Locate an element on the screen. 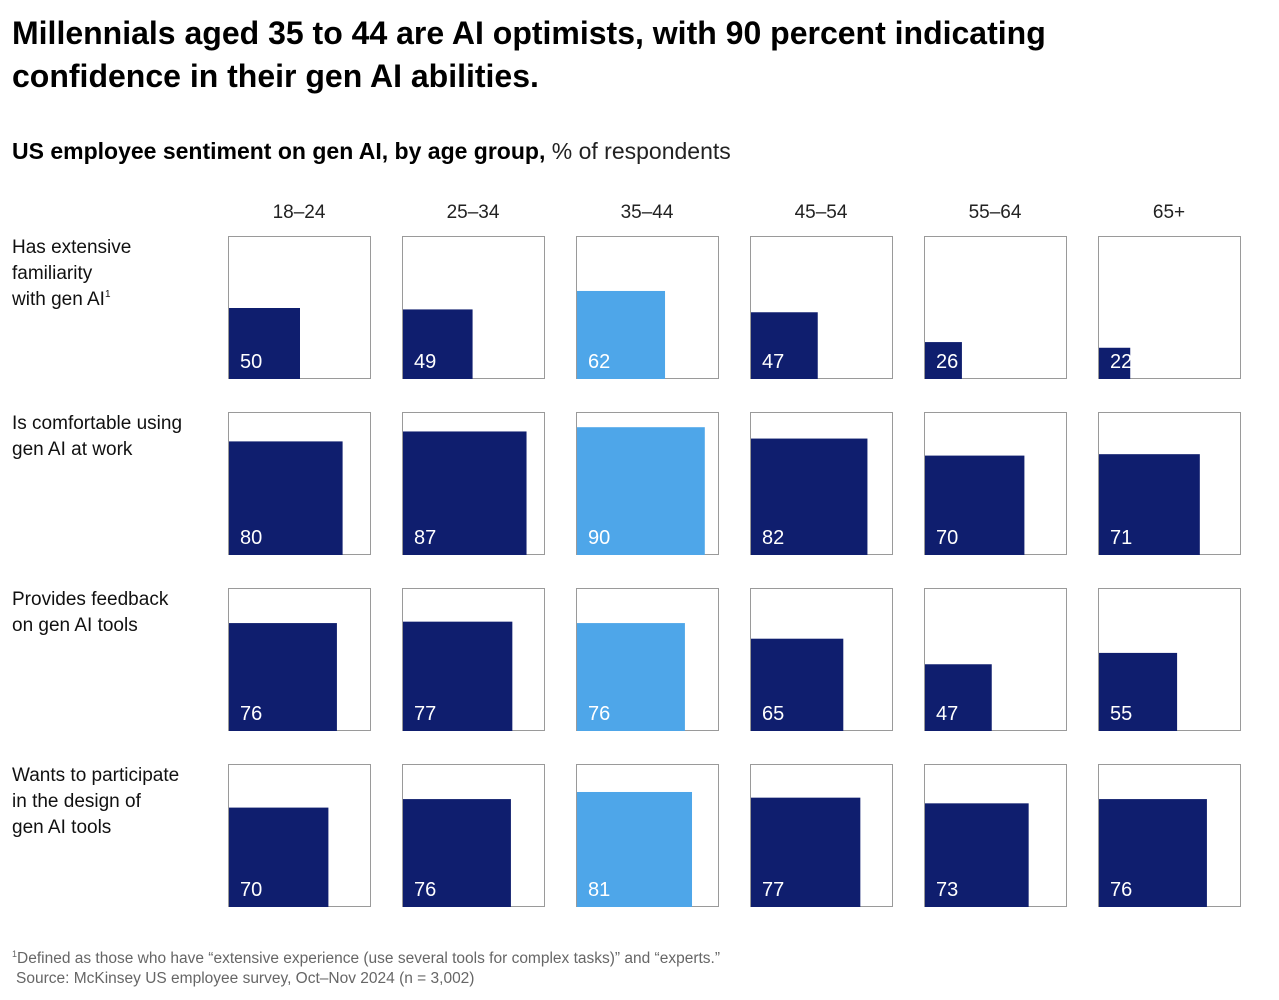 This screenshot has width=1279, height=1000. data-label: 26 is located at coordinates (947, 362).